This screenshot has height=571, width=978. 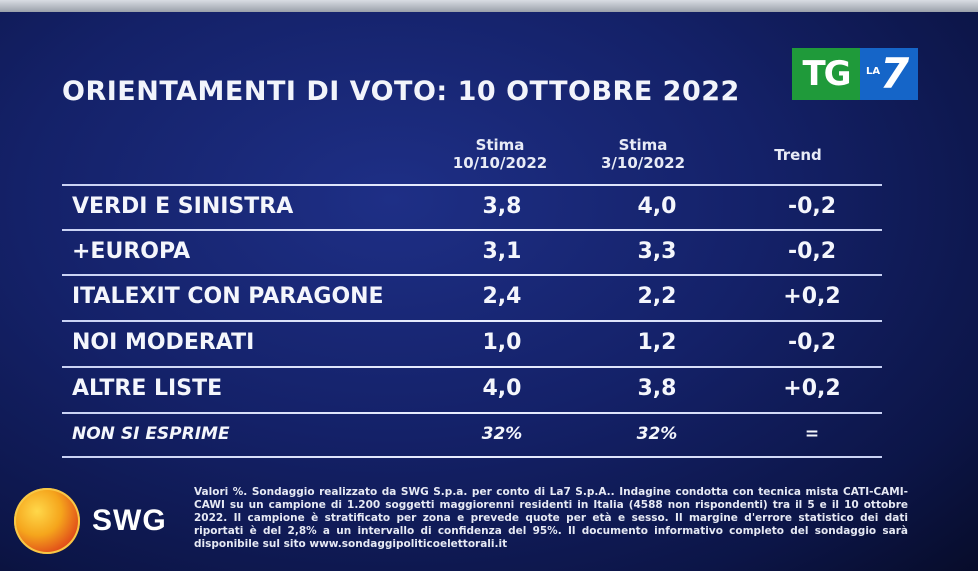 I want to click on column-header-stima-10-10: Stima 10/10/2022, so click(x=500, y=154).